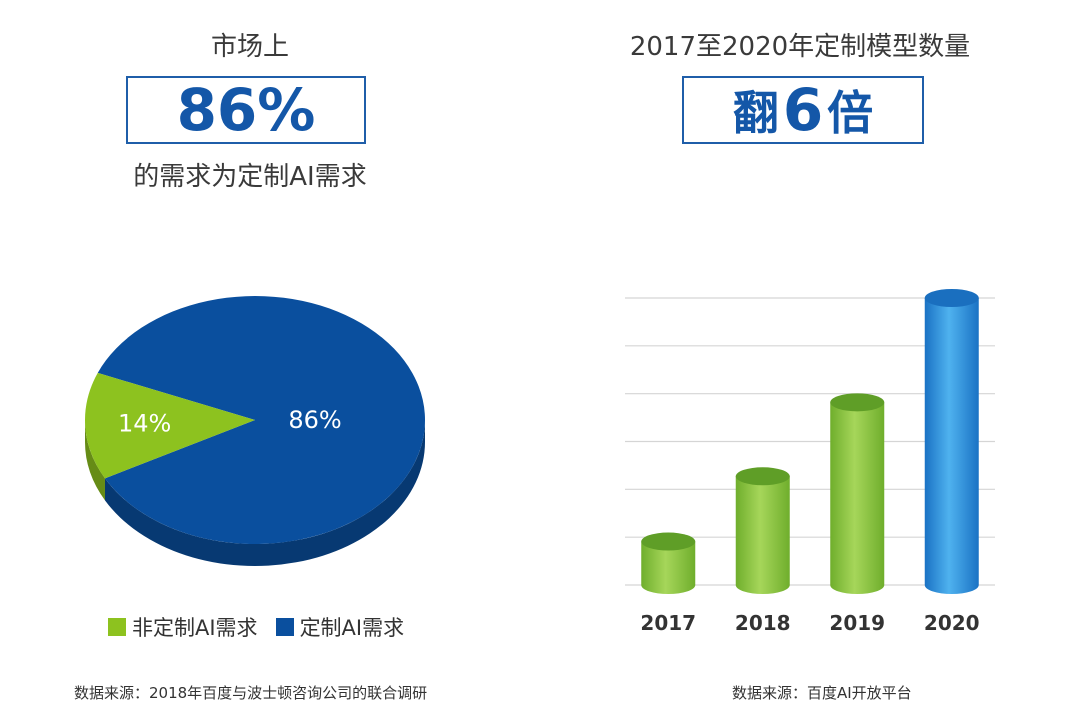  What do you see at coordinates (857, 623) in the screenshot?
I see `x-tick-2019: 2019` at bounding box center [857, 623].